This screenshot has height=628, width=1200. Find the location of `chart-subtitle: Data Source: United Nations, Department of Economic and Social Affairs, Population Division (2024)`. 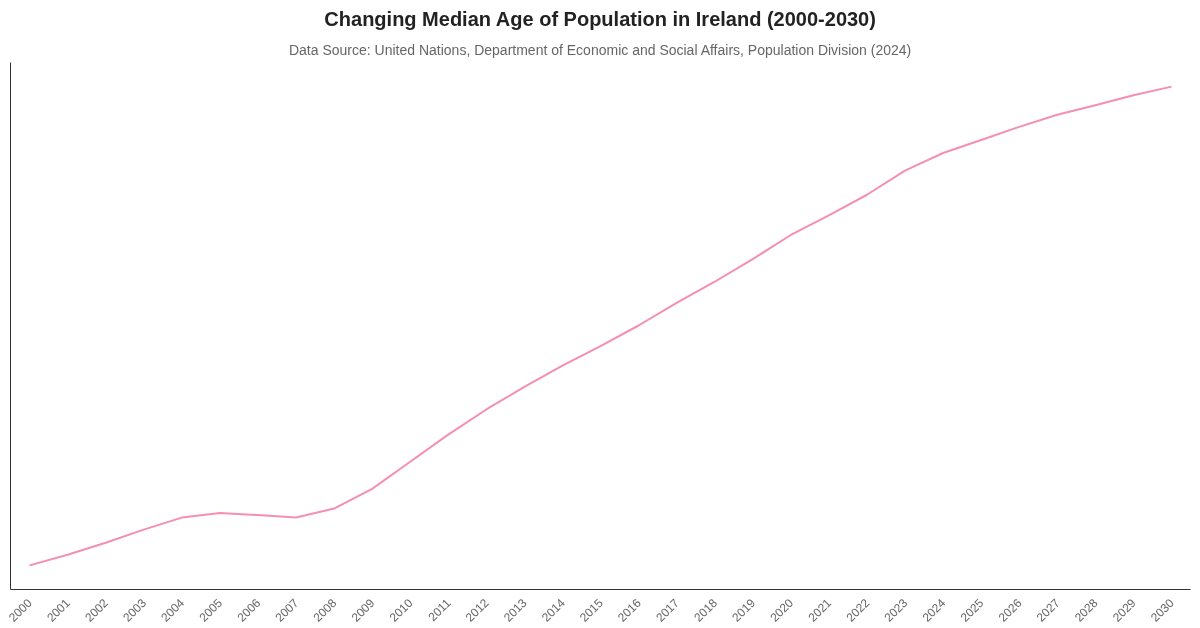

chart-subtitle: Data Source: United Nations, Department of Economic and Social Affairs, Population Division (2024) is located at coordinates (600, 49).